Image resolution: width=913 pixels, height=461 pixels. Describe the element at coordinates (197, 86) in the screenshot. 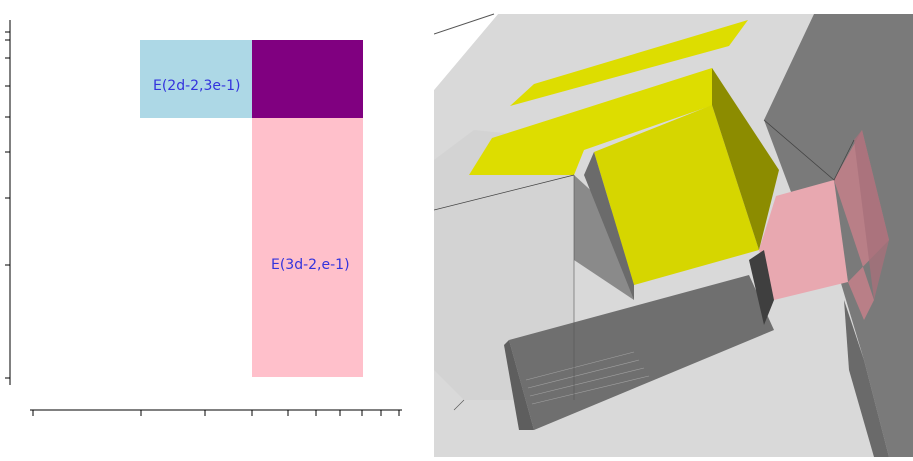

I see `region-label-E-2d-2-3e-1: E(2d-2,3e-1)` at that location.